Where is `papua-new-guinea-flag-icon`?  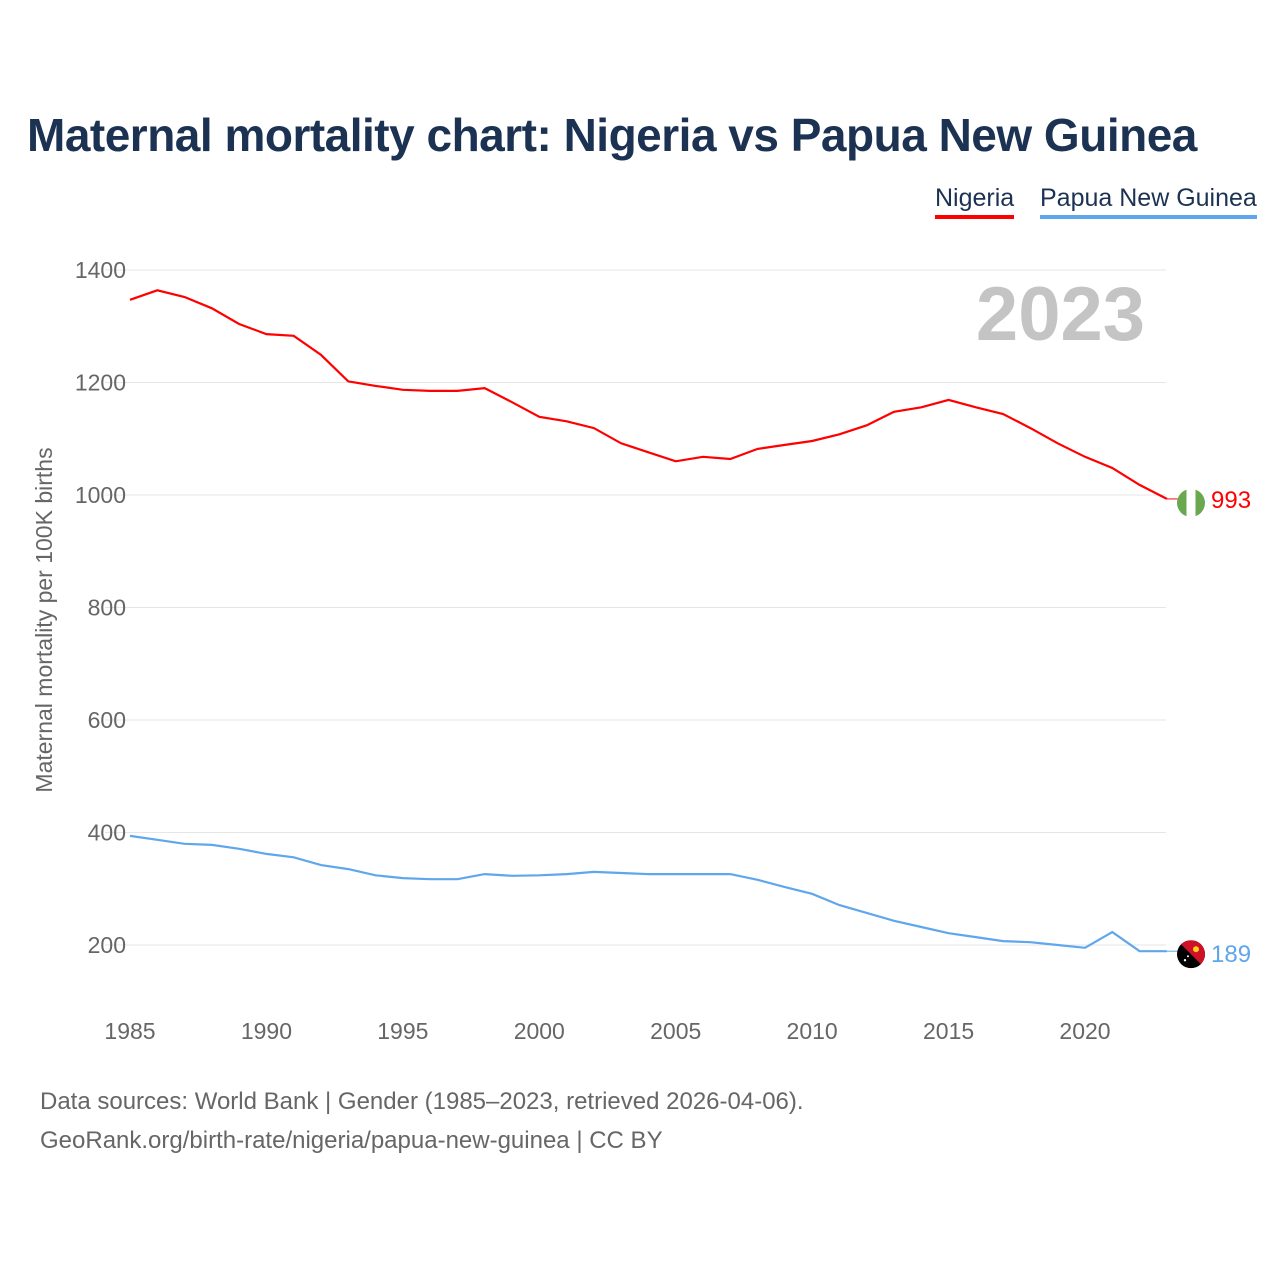 papua-new-guinea-flag-icon is located at coordinates (1191, 954).